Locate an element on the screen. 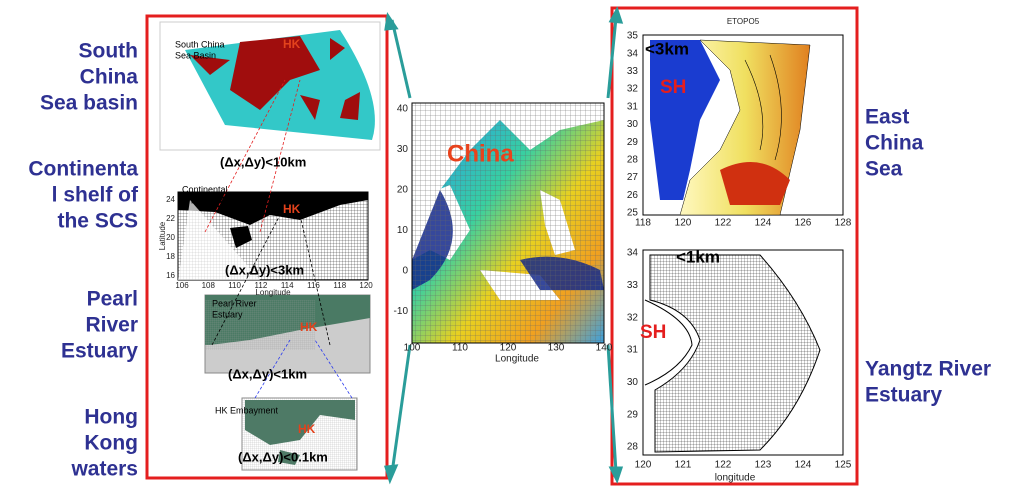  y-tick-label: 24 is located at coordinates (170, 199).